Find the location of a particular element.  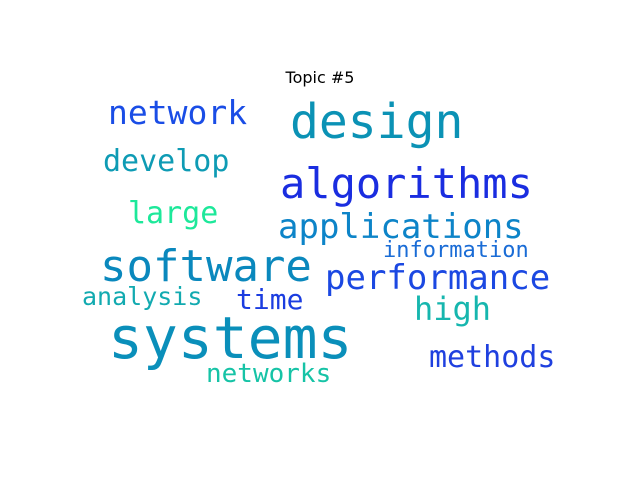

word-network: network is located at coordinates (178, 112).